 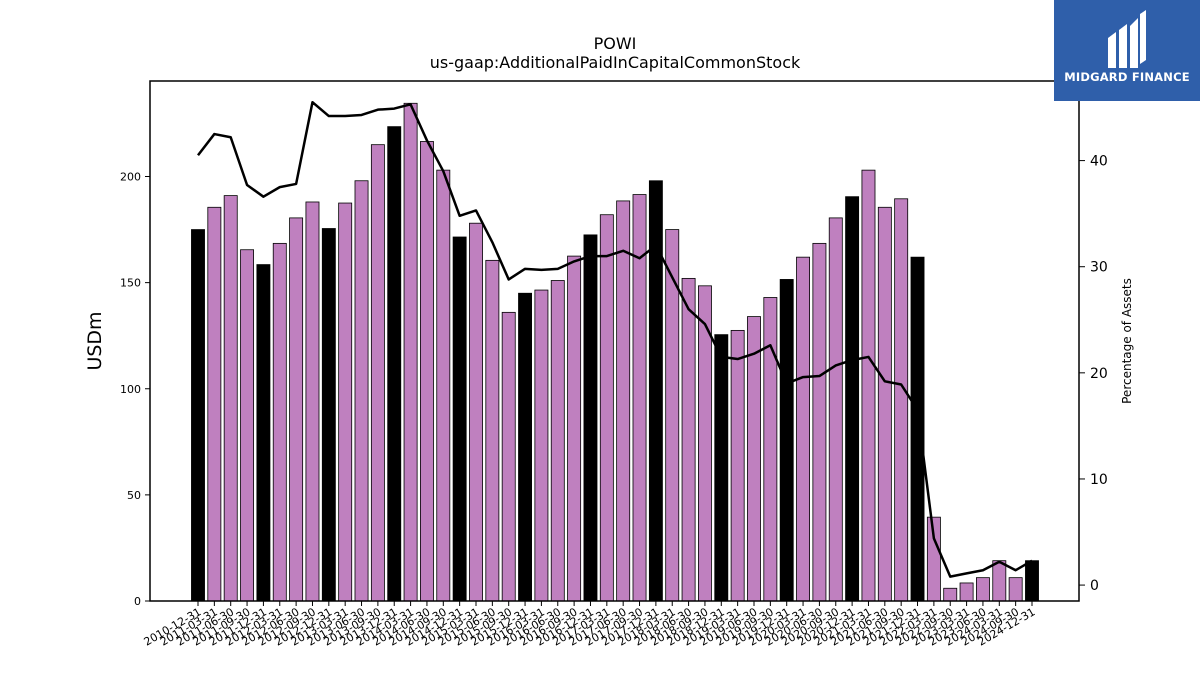 What do you see at coordinates (130, 283) in the screenshot?
I see `y-tick-label: 150` at bounding box center [130, 283].